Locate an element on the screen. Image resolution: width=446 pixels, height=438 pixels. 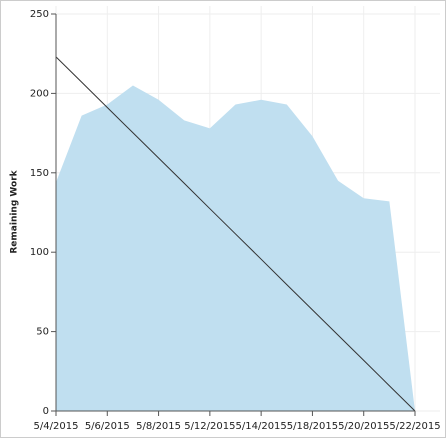
x-tick-label: 5/18/2015 is located at coordinates (312, 426).